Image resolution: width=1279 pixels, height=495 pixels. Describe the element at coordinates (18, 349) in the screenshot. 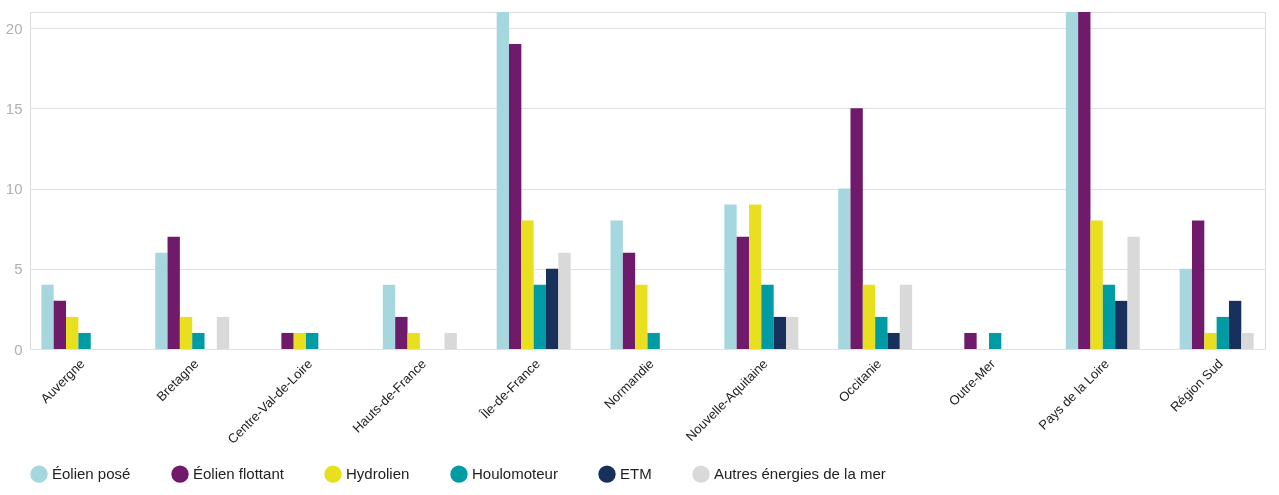

I see `y-tick-label: 0` at that location.